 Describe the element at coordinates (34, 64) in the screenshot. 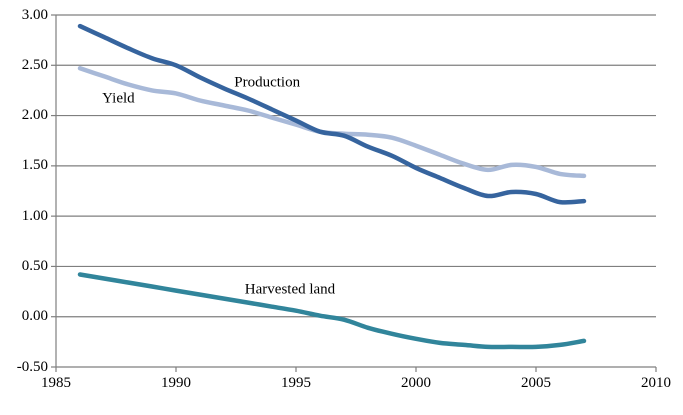

I see `y-tick-label: 2.50` at that location.